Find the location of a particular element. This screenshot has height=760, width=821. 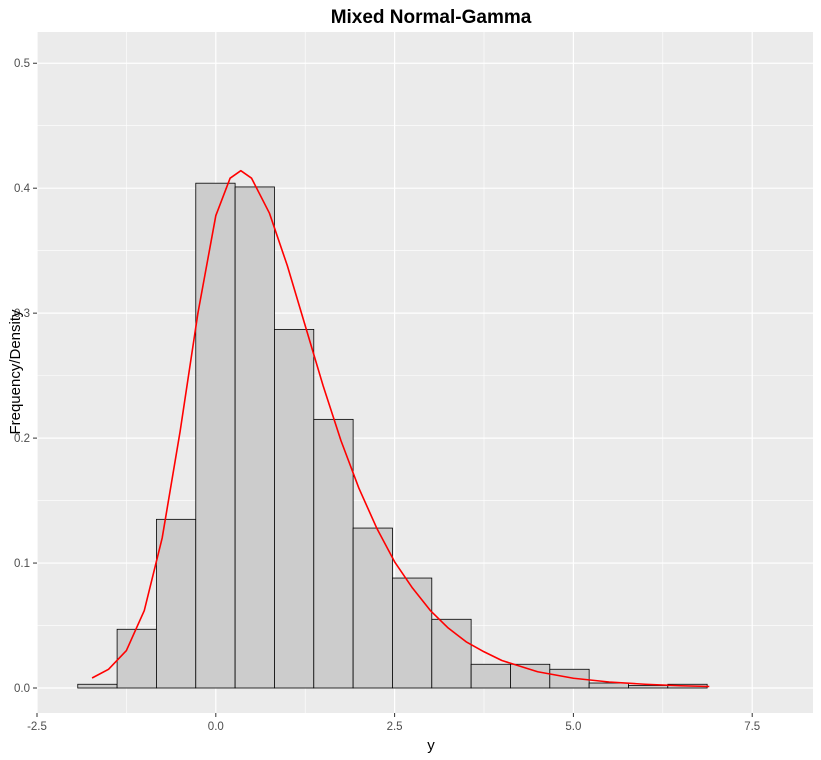

y-tick-label: 0.3 is located at coordinates (22, 314).